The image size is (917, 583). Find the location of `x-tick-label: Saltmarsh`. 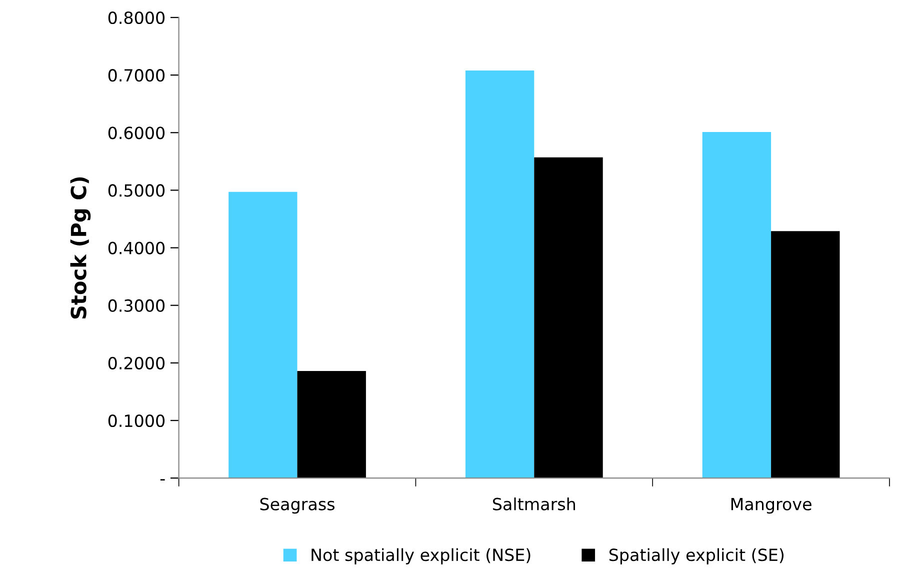

x-tick-label: Saltmarsh is located at coordinates (534, 504).